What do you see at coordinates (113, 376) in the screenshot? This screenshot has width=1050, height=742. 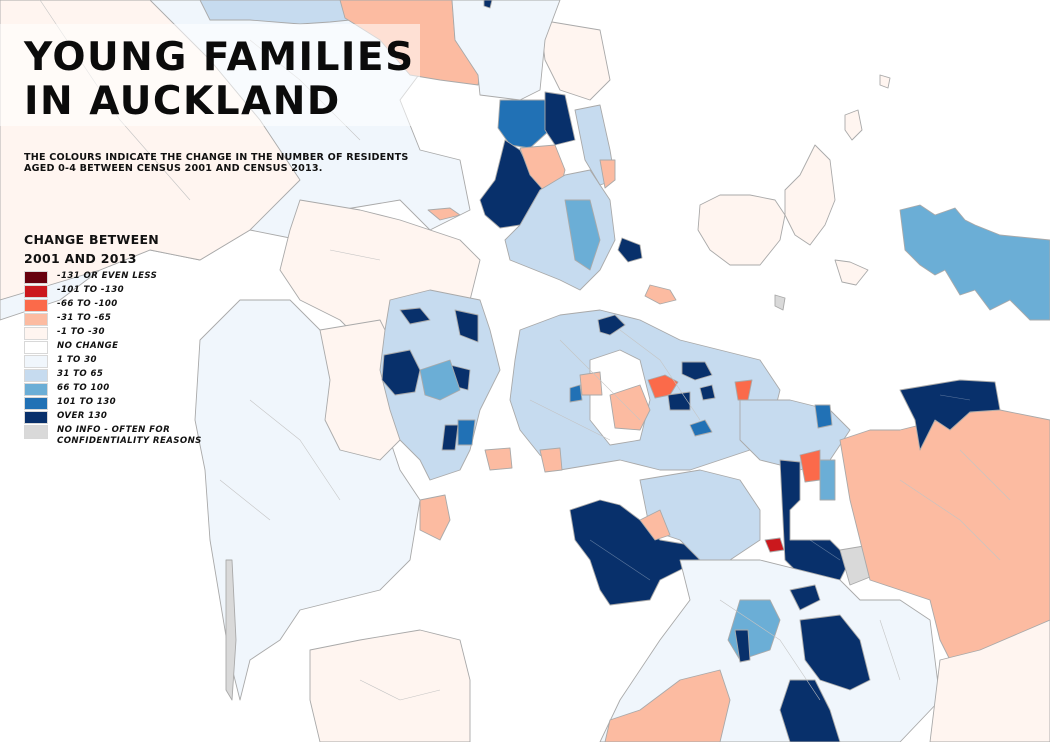 I see `legend-item: 31 TO 65` at bounding box center [113, 376].